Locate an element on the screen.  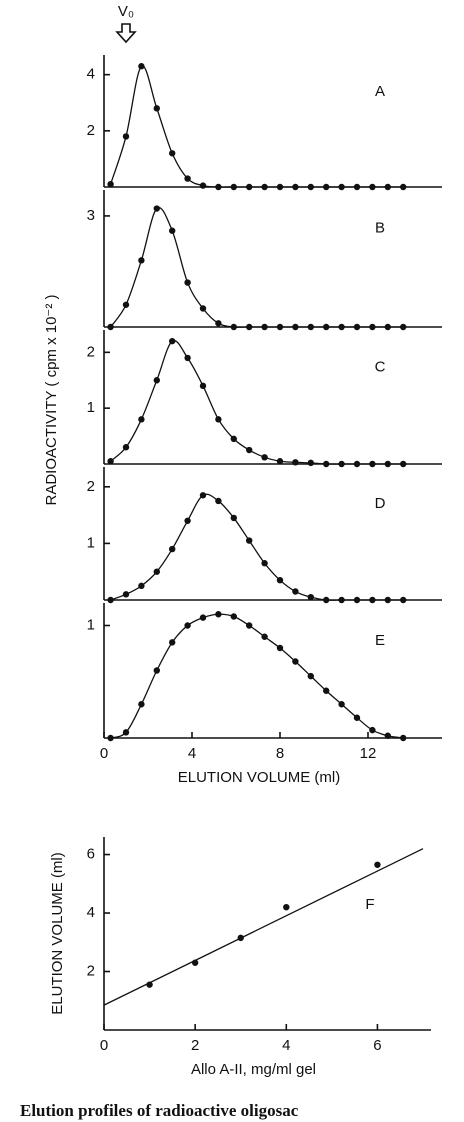
panel-label: D is located at coordinates (380, 503).